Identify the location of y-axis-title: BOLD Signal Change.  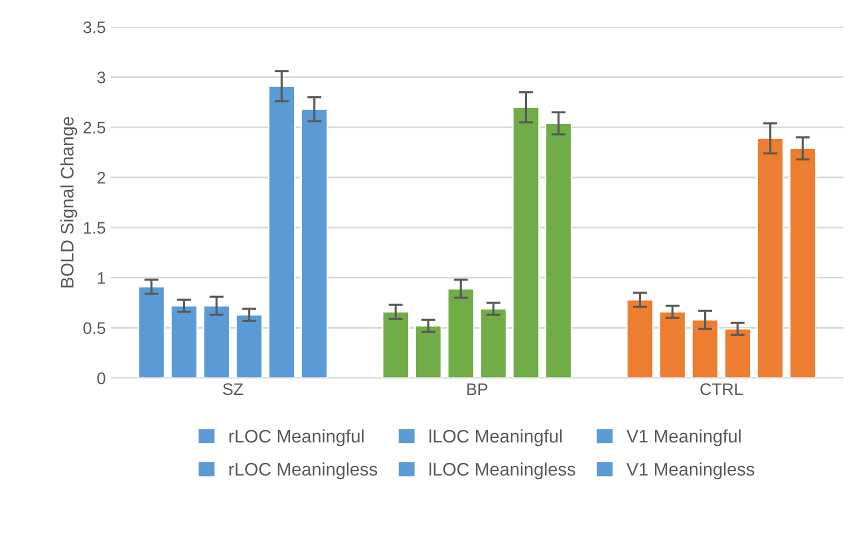
(69, 202).